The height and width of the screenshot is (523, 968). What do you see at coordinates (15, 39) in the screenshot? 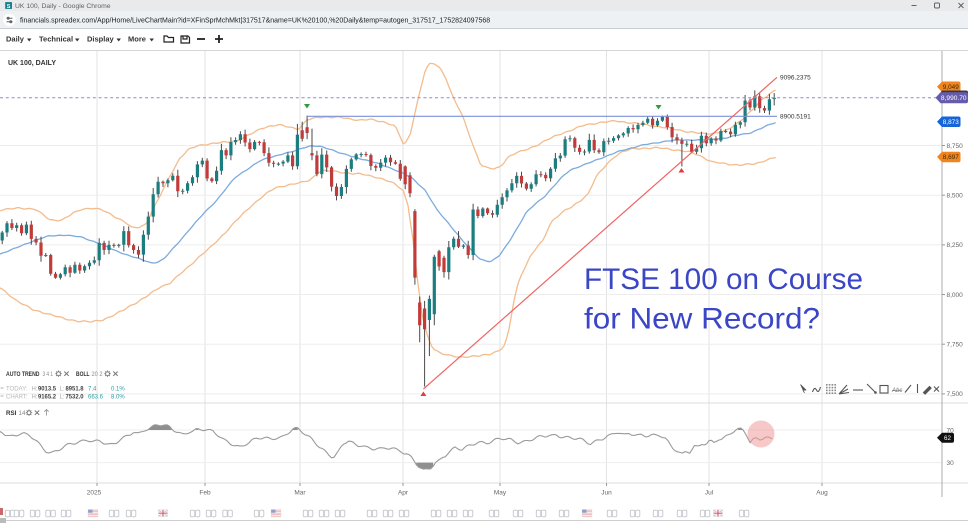
I see `svg-text: Daily` at bounding box center [15, 39].